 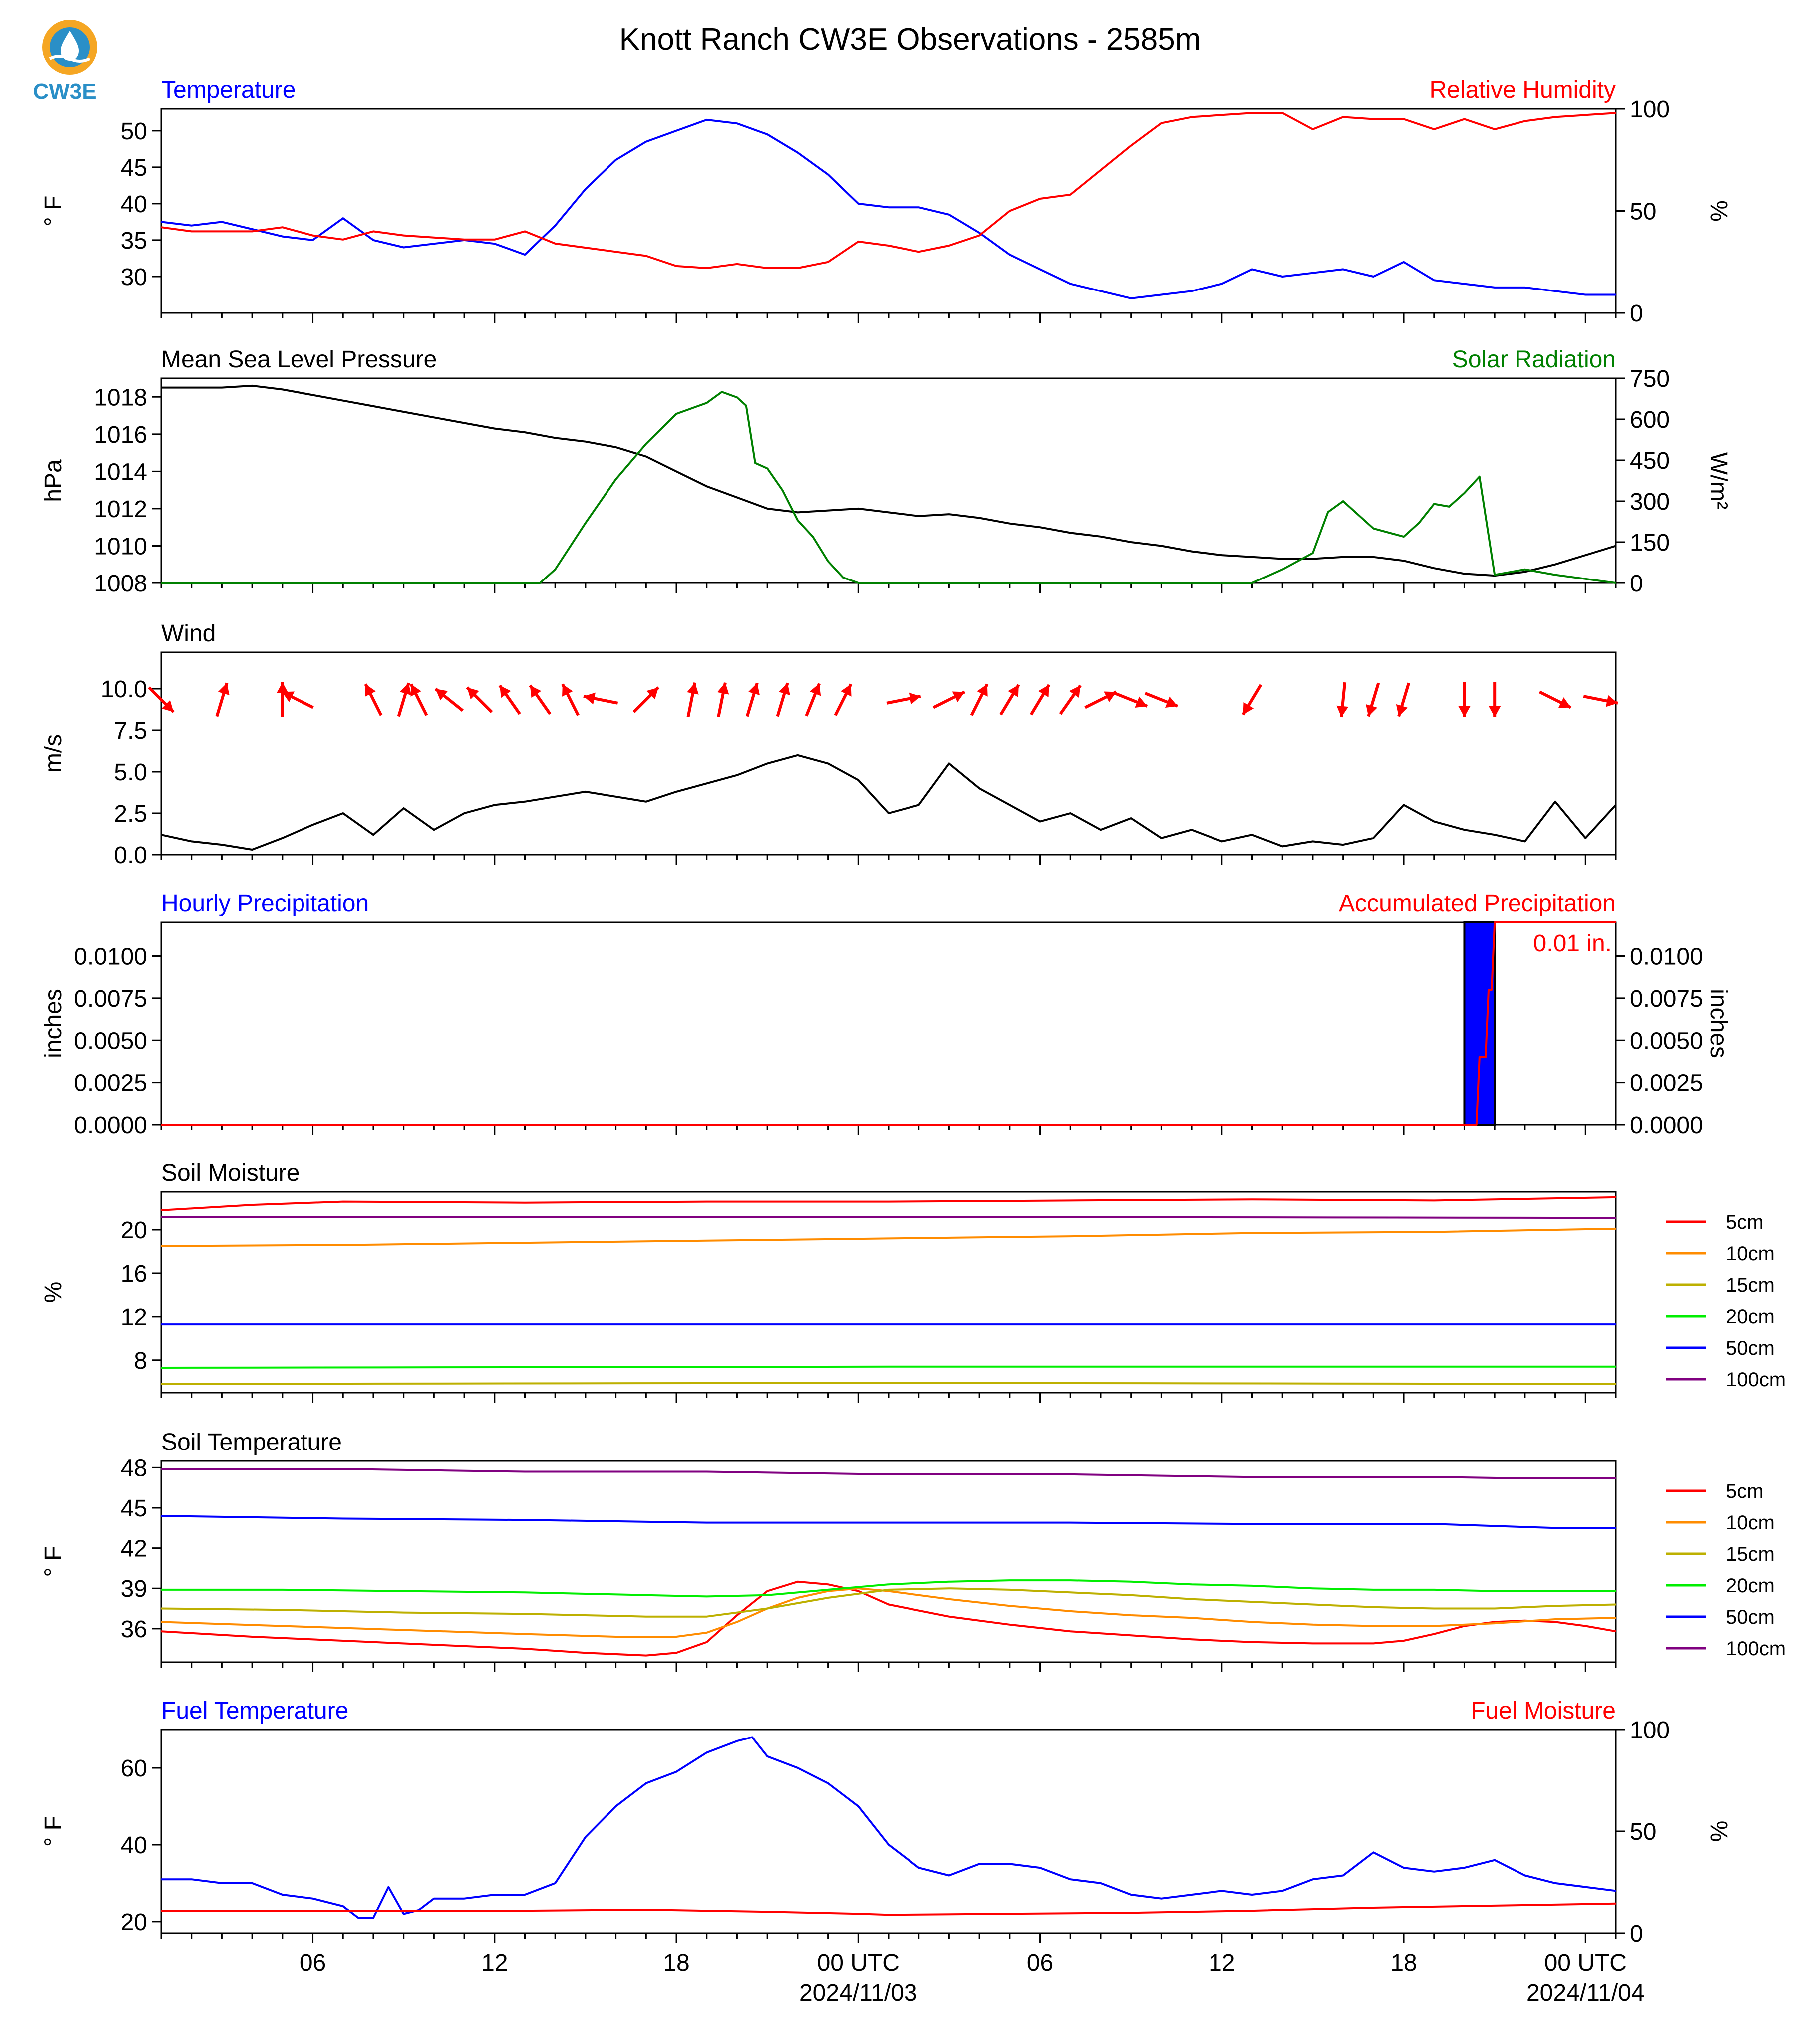 I want to click on y-tick-label-right: 600, so click(x=1650, y=420).